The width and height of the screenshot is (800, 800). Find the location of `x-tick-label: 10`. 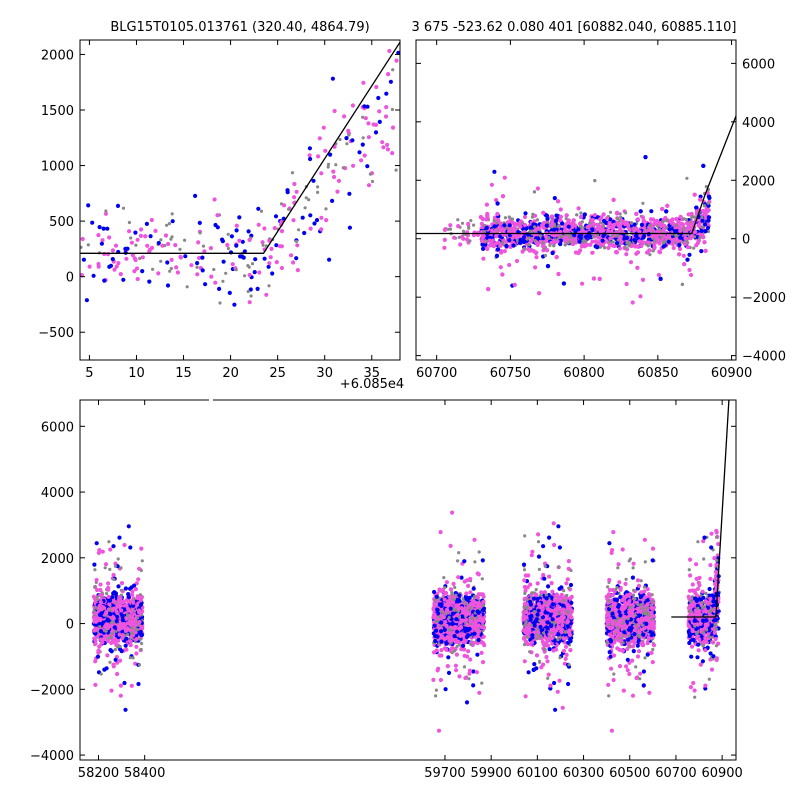

x-tick-label: 10 is located at coordinates (136, 373).